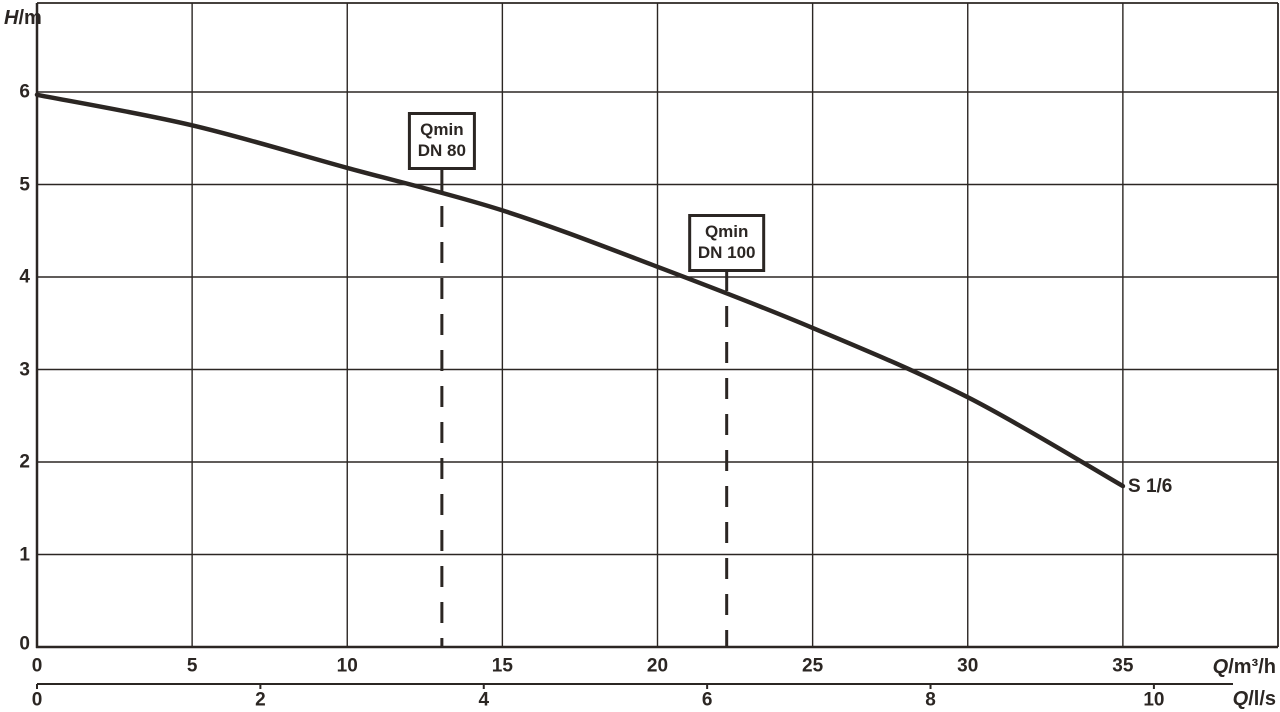 This screenshot has height=712, width=1280. Describe the element at coordinates (24, 92) in the screenshot. I see `y-tick-label: 6` at that location.